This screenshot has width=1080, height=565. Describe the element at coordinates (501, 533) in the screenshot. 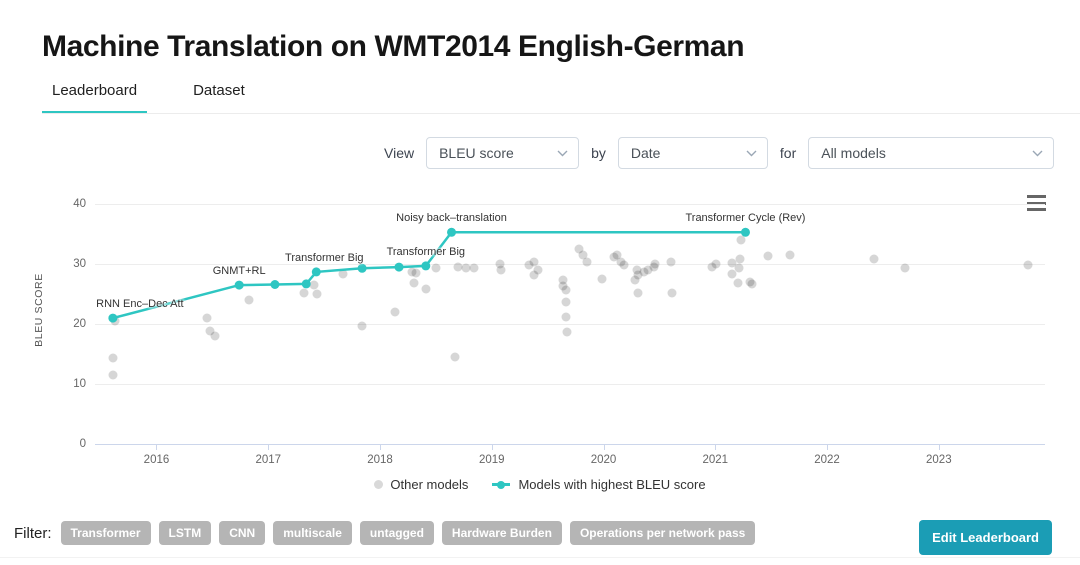

I see `filter-tag: Hardware Burden` at that location.